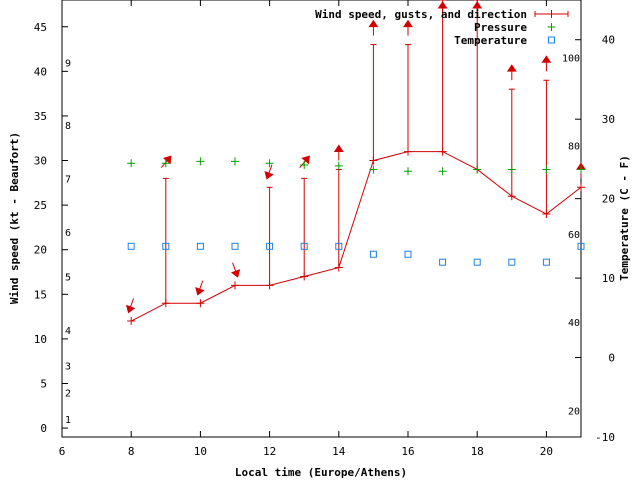  I want to click on beaufort-label: 3, so click(68, 367).